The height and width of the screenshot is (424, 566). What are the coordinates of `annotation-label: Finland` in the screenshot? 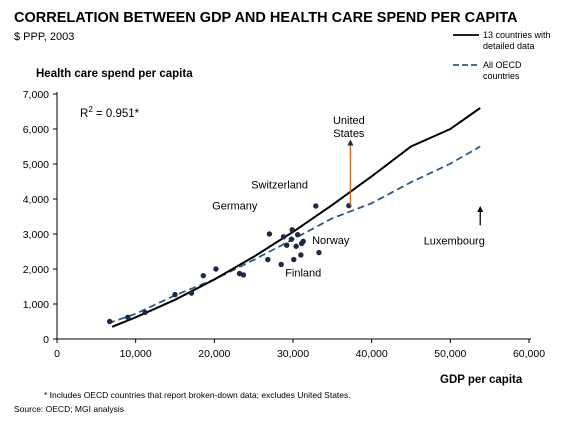 It's located at (303, 274).